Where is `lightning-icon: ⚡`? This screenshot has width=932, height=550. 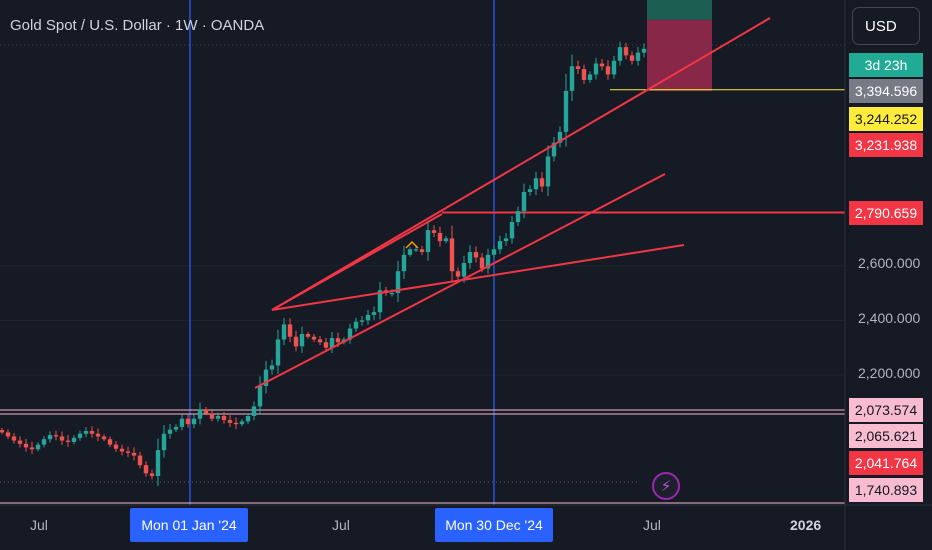
lightning-icon: ⚡ is located at coordinates (666, 486).